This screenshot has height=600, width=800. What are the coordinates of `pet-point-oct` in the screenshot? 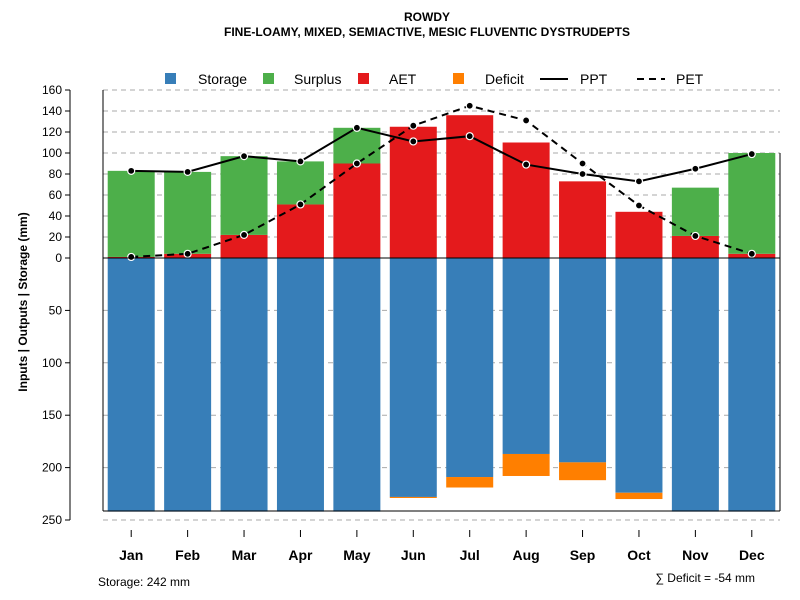 It's located at (639, 205).